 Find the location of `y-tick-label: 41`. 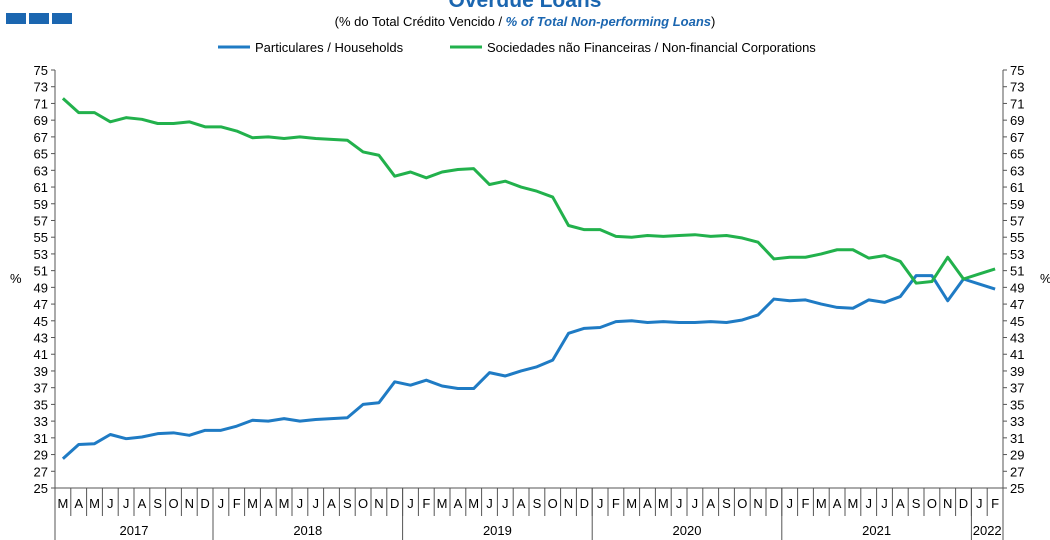

y-tick-label: 41 is located at coordinates (41, 354).